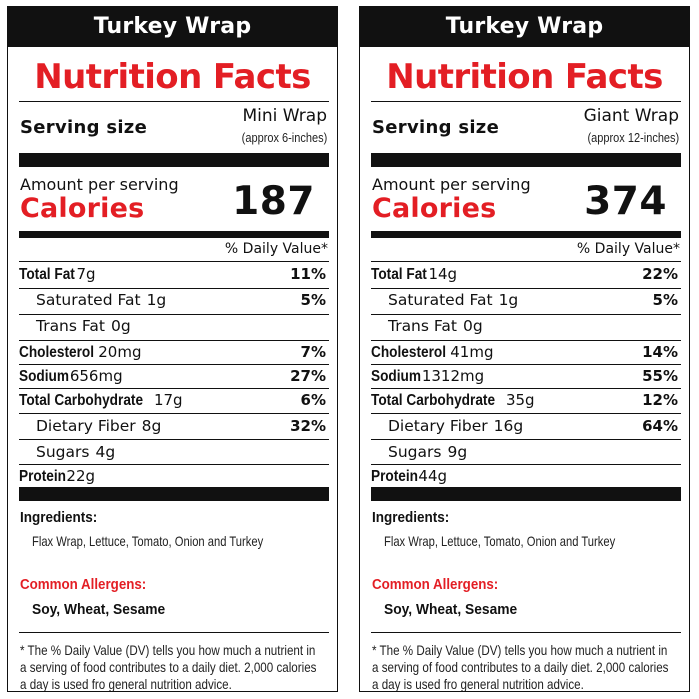 The height and width of the screenshot is (699, 699). What do you see at coordinates (520, 400) in the screenshot?
I see `nutrient-amount: 35g` at bounding box center [520, 400].